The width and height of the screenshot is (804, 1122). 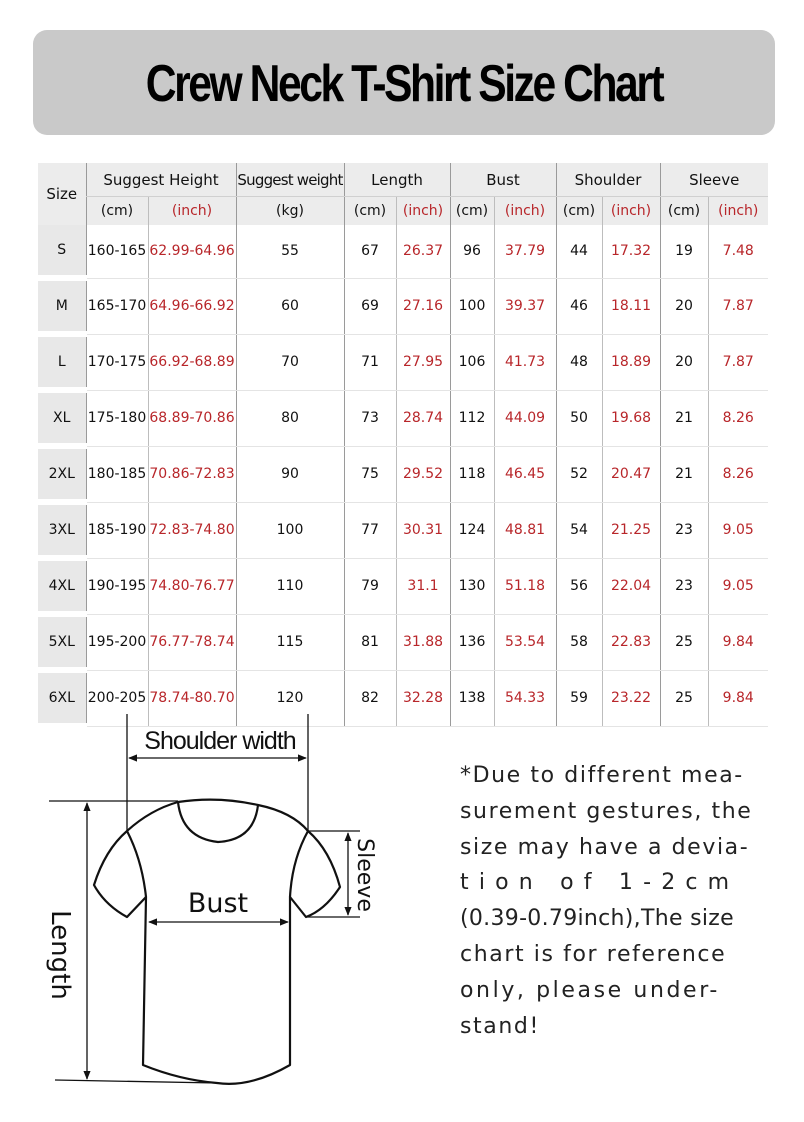 I want to click on cell-bust-cm: 124, so click(x=471, y=530).